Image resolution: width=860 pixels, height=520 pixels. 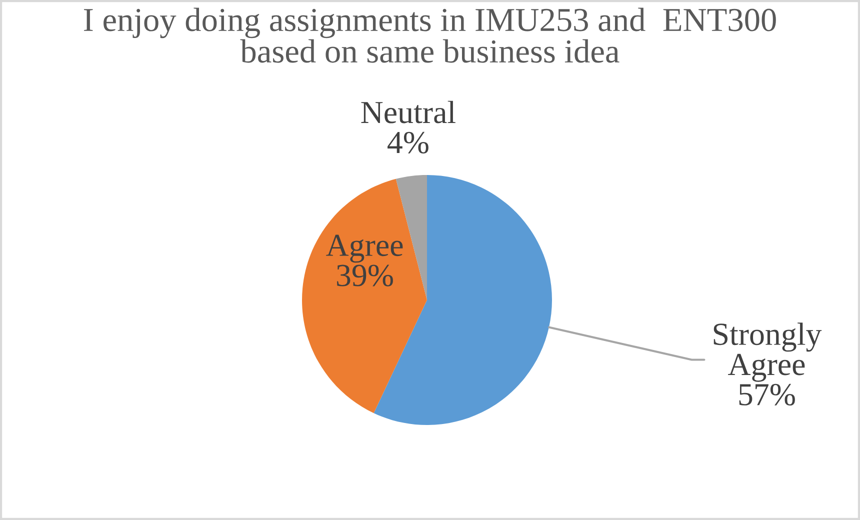 I want to click on pie-slice, so click(x=364, y=296).